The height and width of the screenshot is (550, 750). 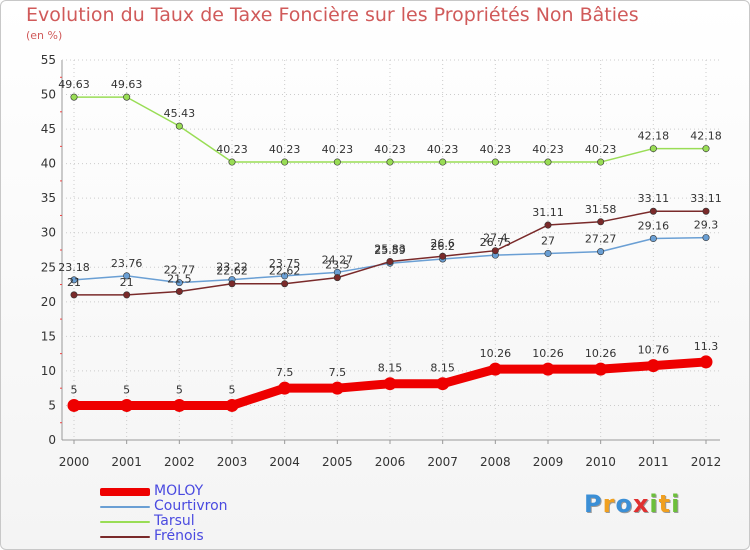 I want to click on x-tick-label: 2005, so click(x=337, y=462).